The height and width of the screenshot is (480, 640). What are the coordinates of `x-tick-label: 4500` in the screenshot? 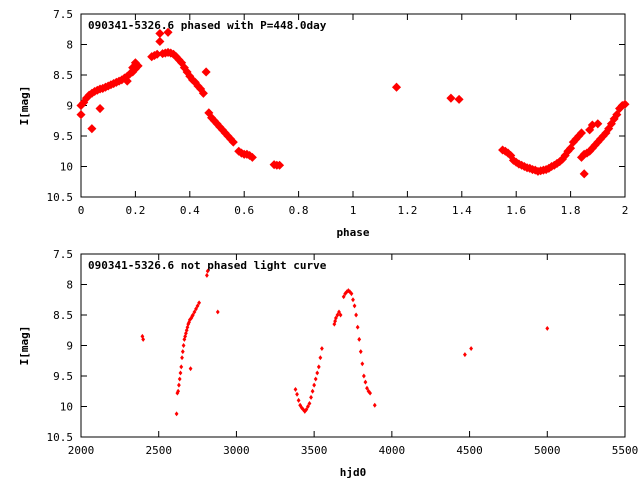 It's located at (469, 450).